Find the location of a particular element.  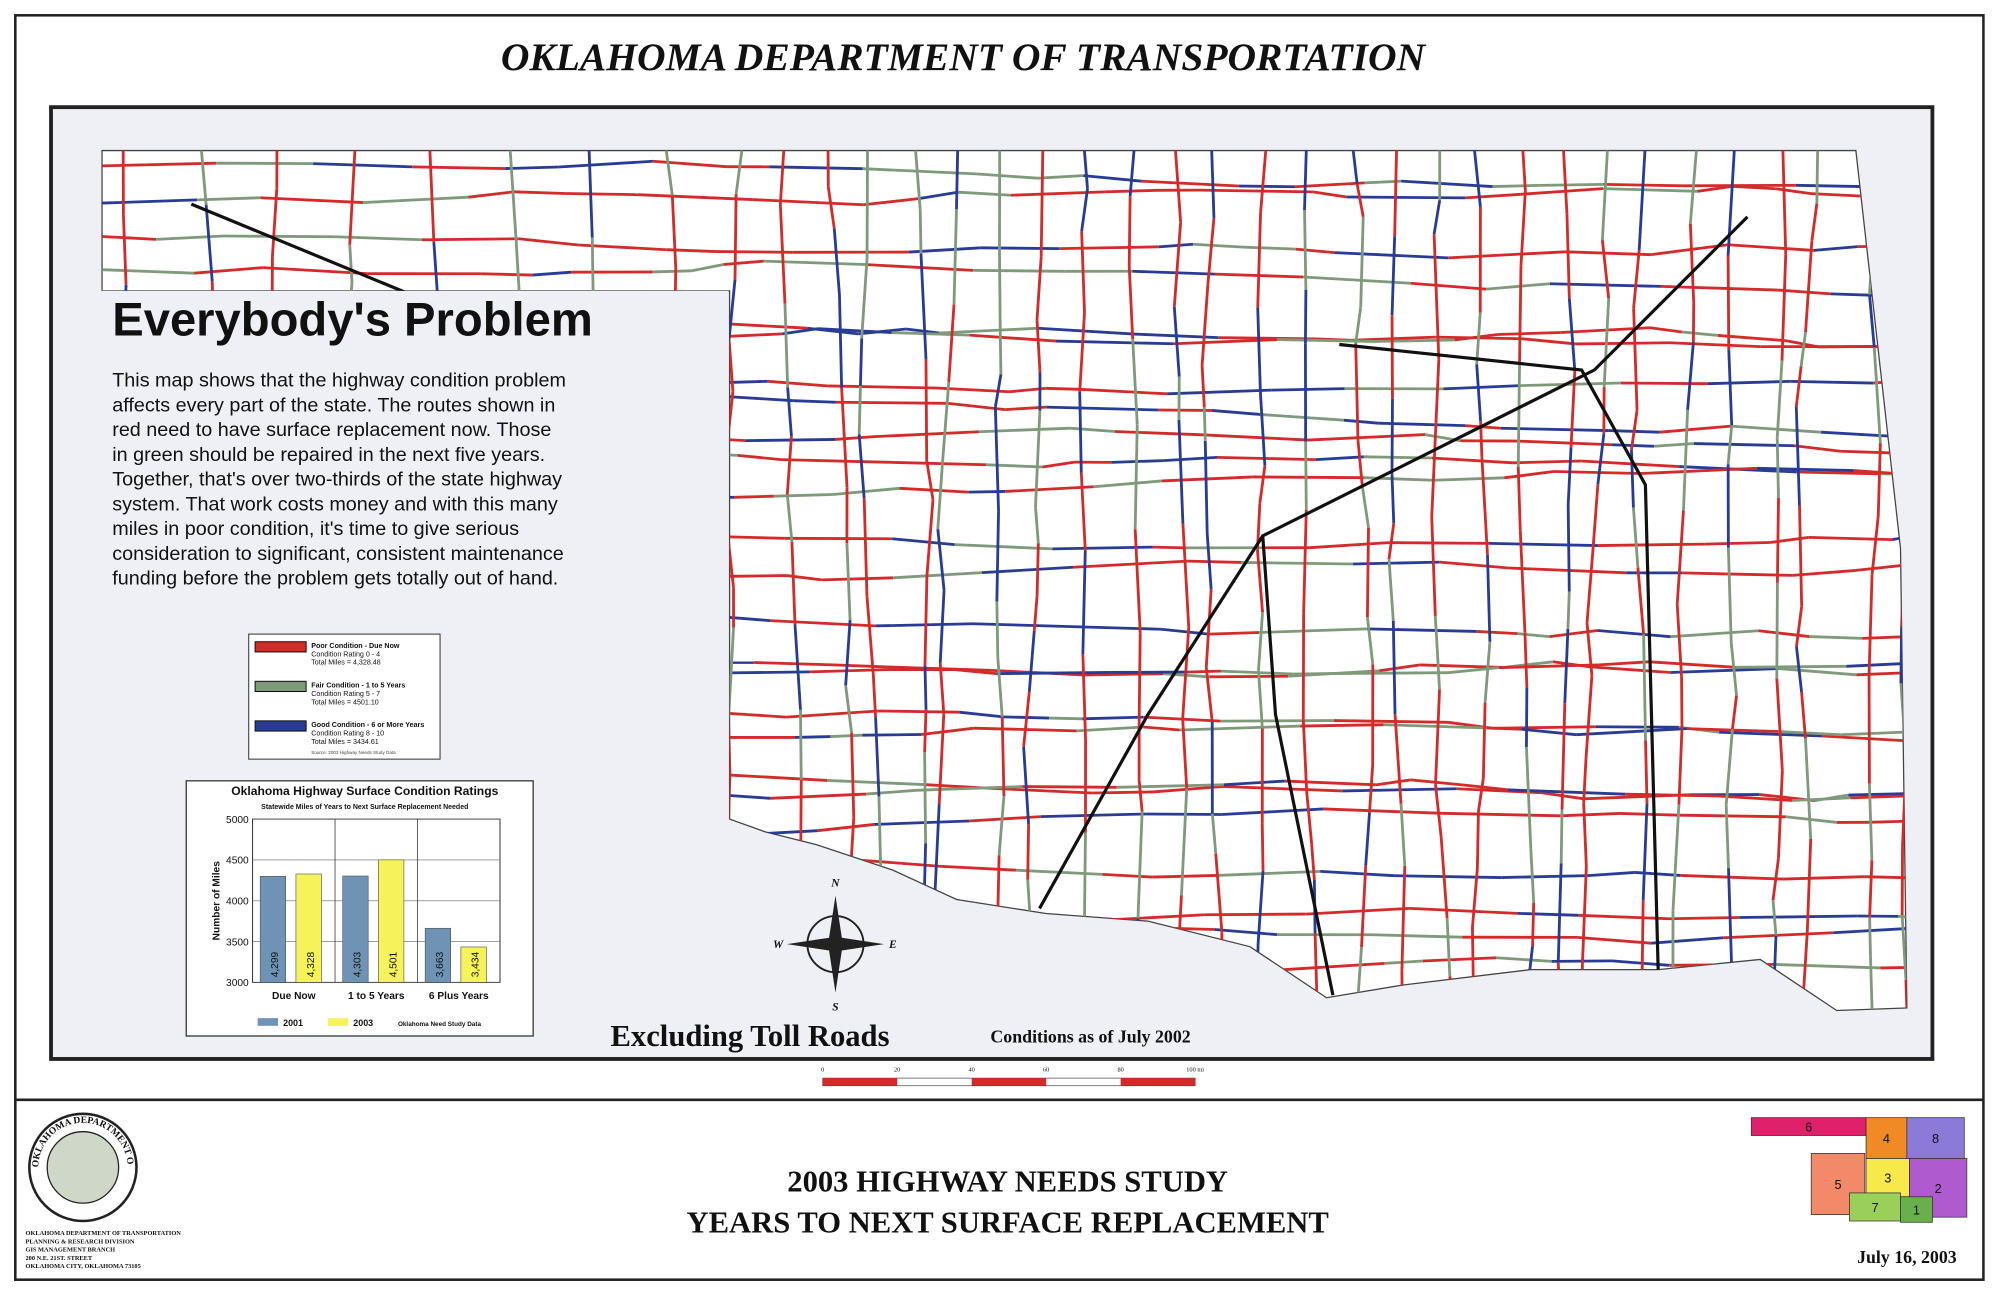

x-tick-label: 6 Plus Years is located at coordinates (459, 996).